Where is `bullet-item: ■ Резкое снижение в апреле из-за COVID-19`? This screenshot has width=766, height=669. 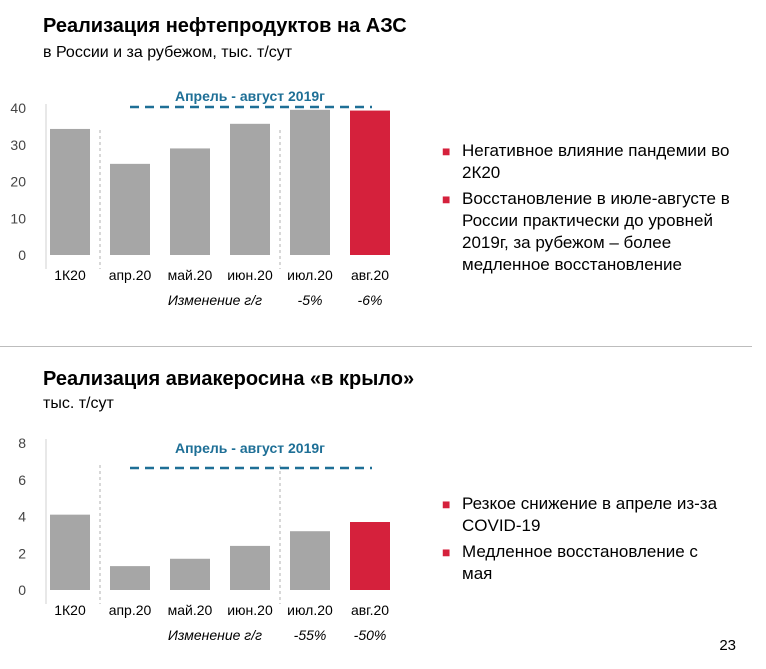
bullet-item: ■ Резкое снижение в апреле из-за COVID-19 is located at coordinates (587, 515).